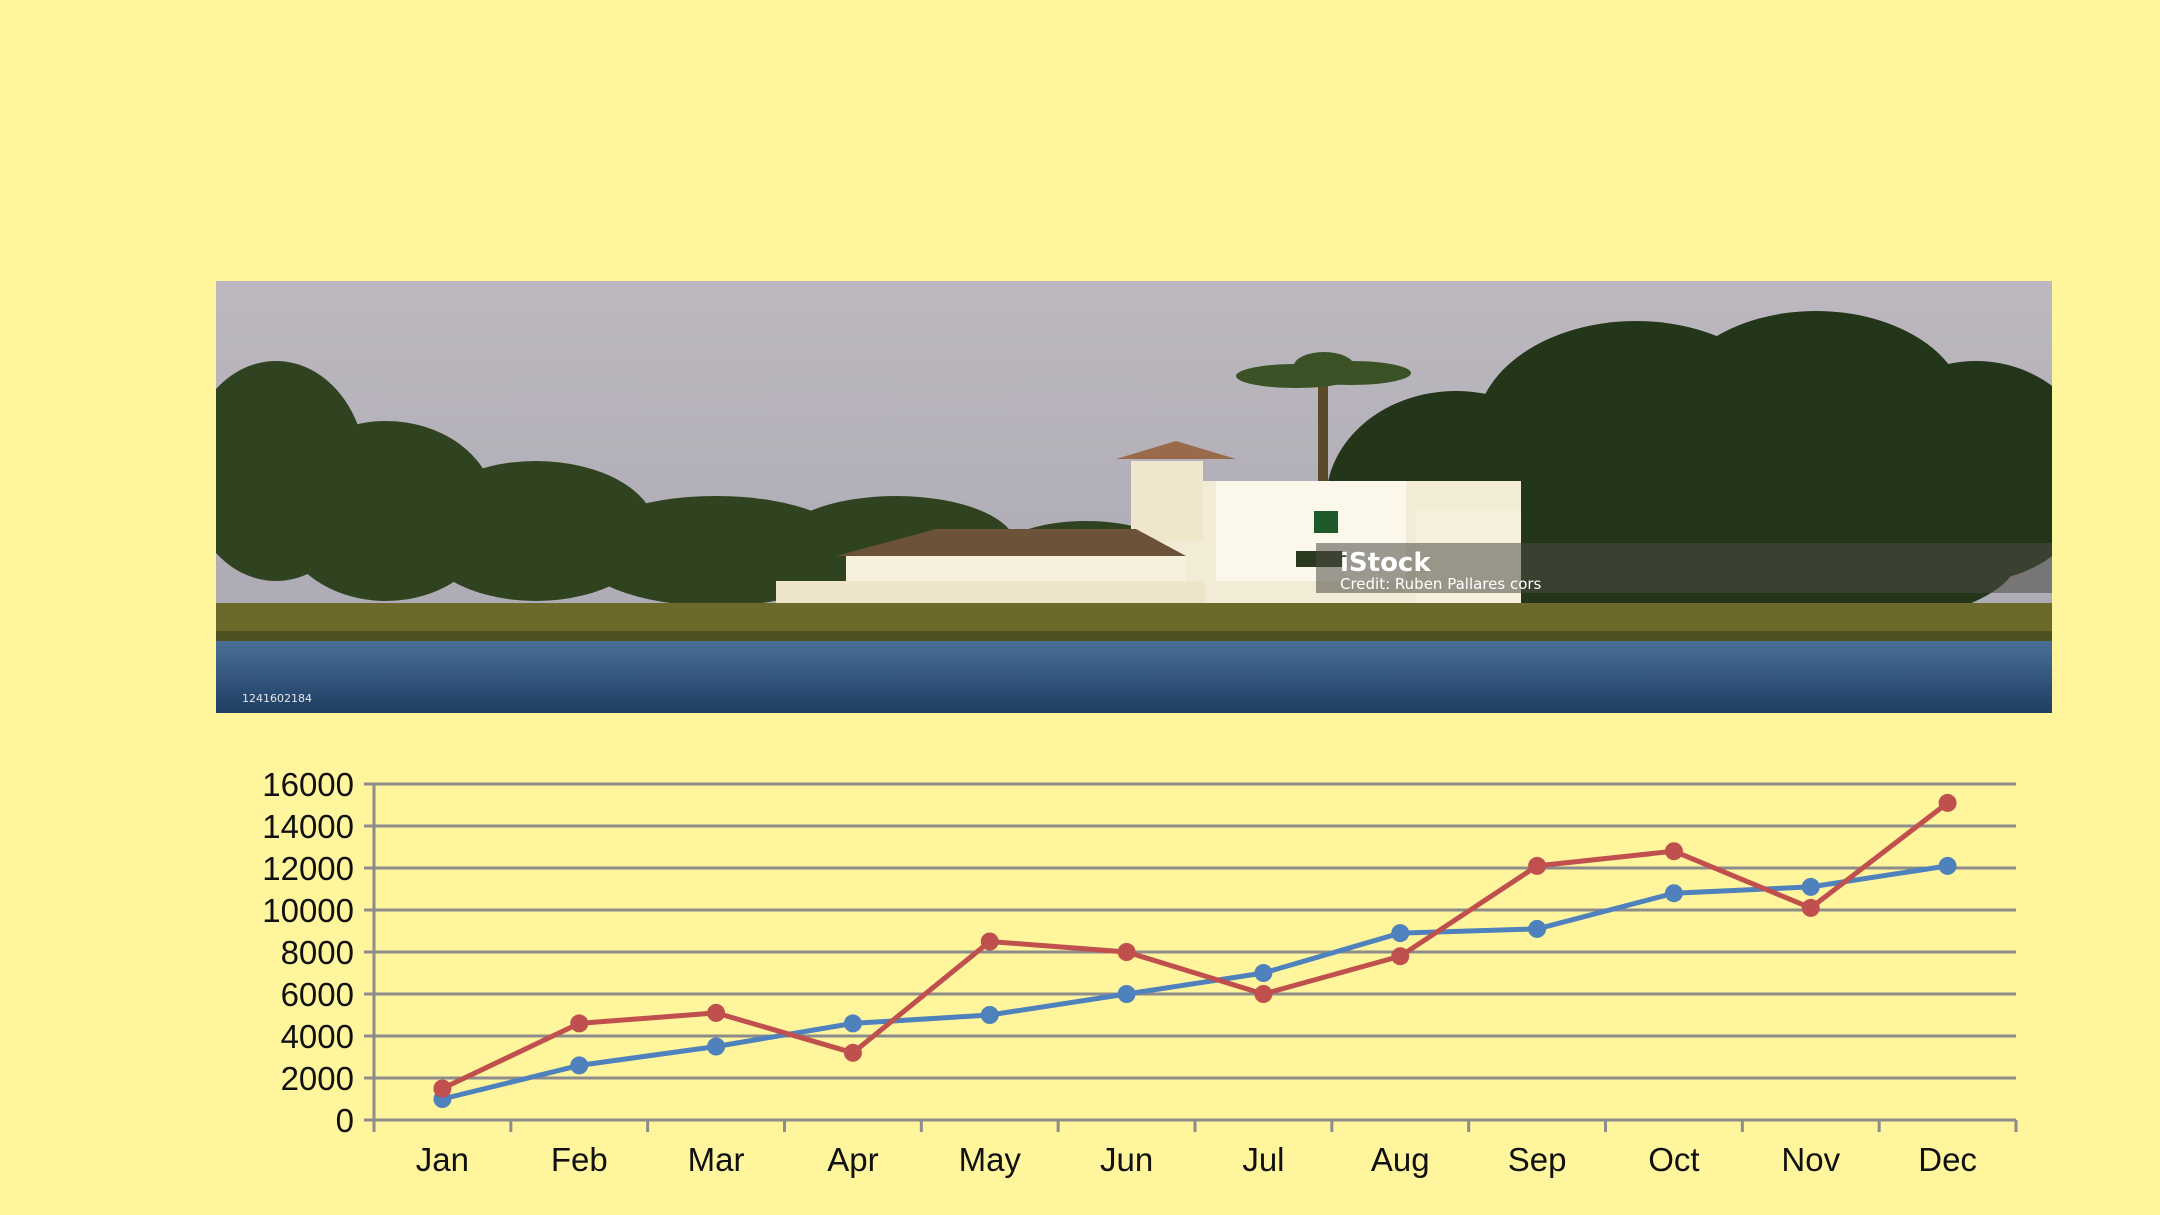 This screenshot has height=1215, width=2160. Describe the element at coordinates (317, 994) in the screenshot. I see `y-tick-label: 6000` at that location.